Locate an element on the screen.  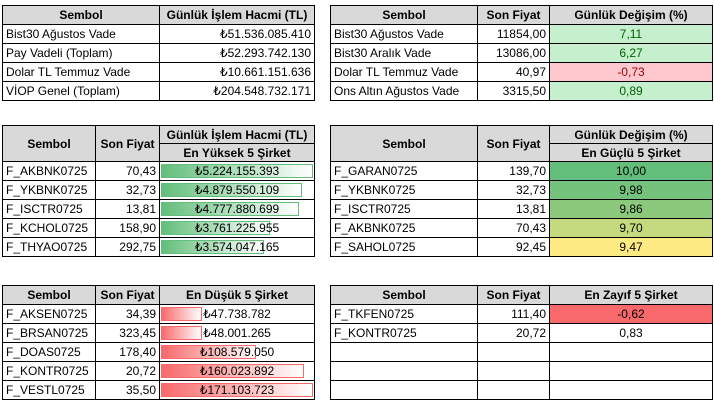
change-cell: 9,98 is located at coordinates (631, 190).